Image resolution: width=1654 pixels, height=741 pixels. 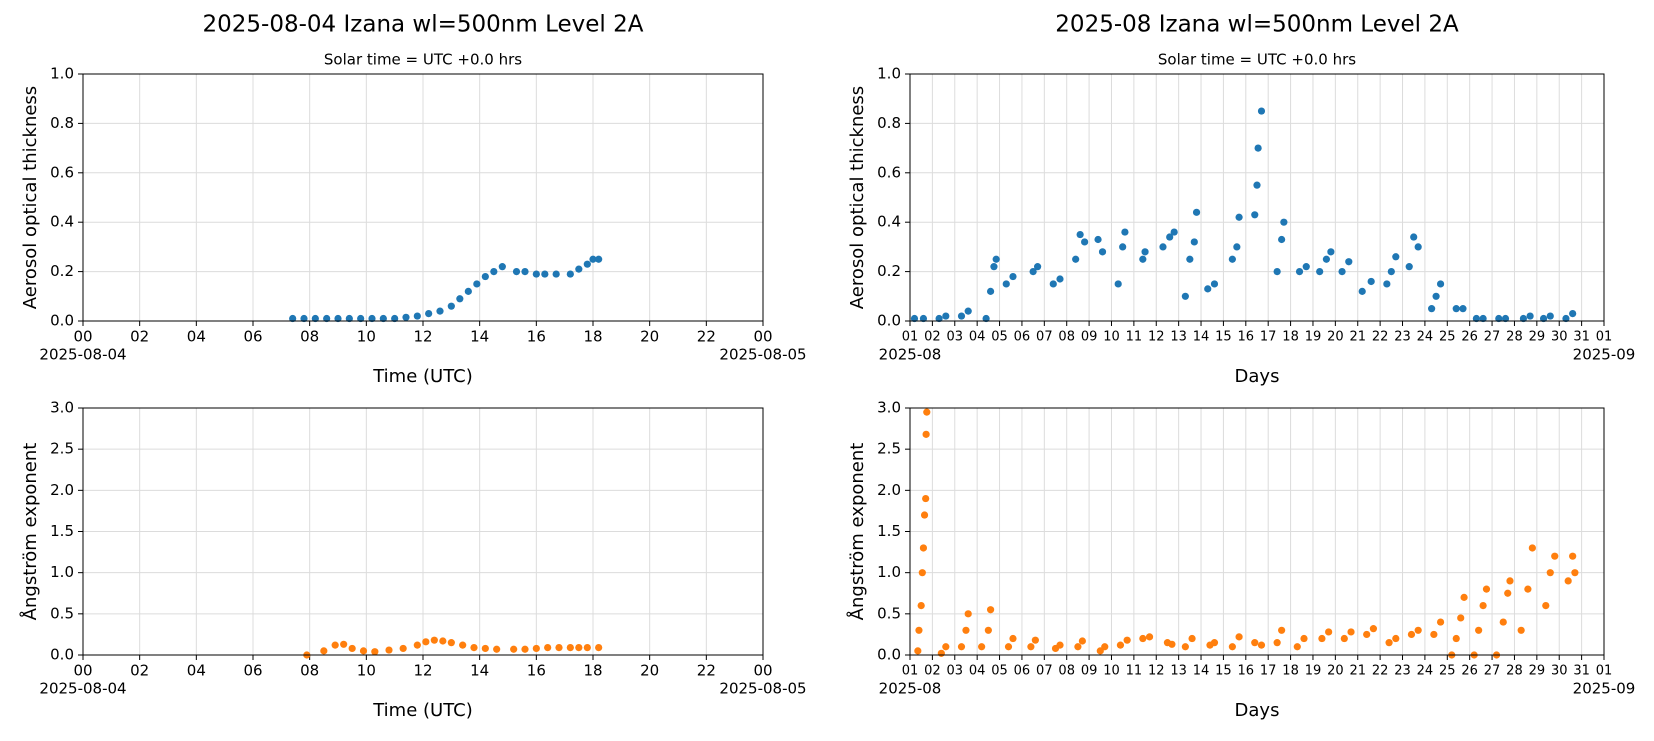 I want to click on x-tick-label: 09, so click(x=1089, y=671).